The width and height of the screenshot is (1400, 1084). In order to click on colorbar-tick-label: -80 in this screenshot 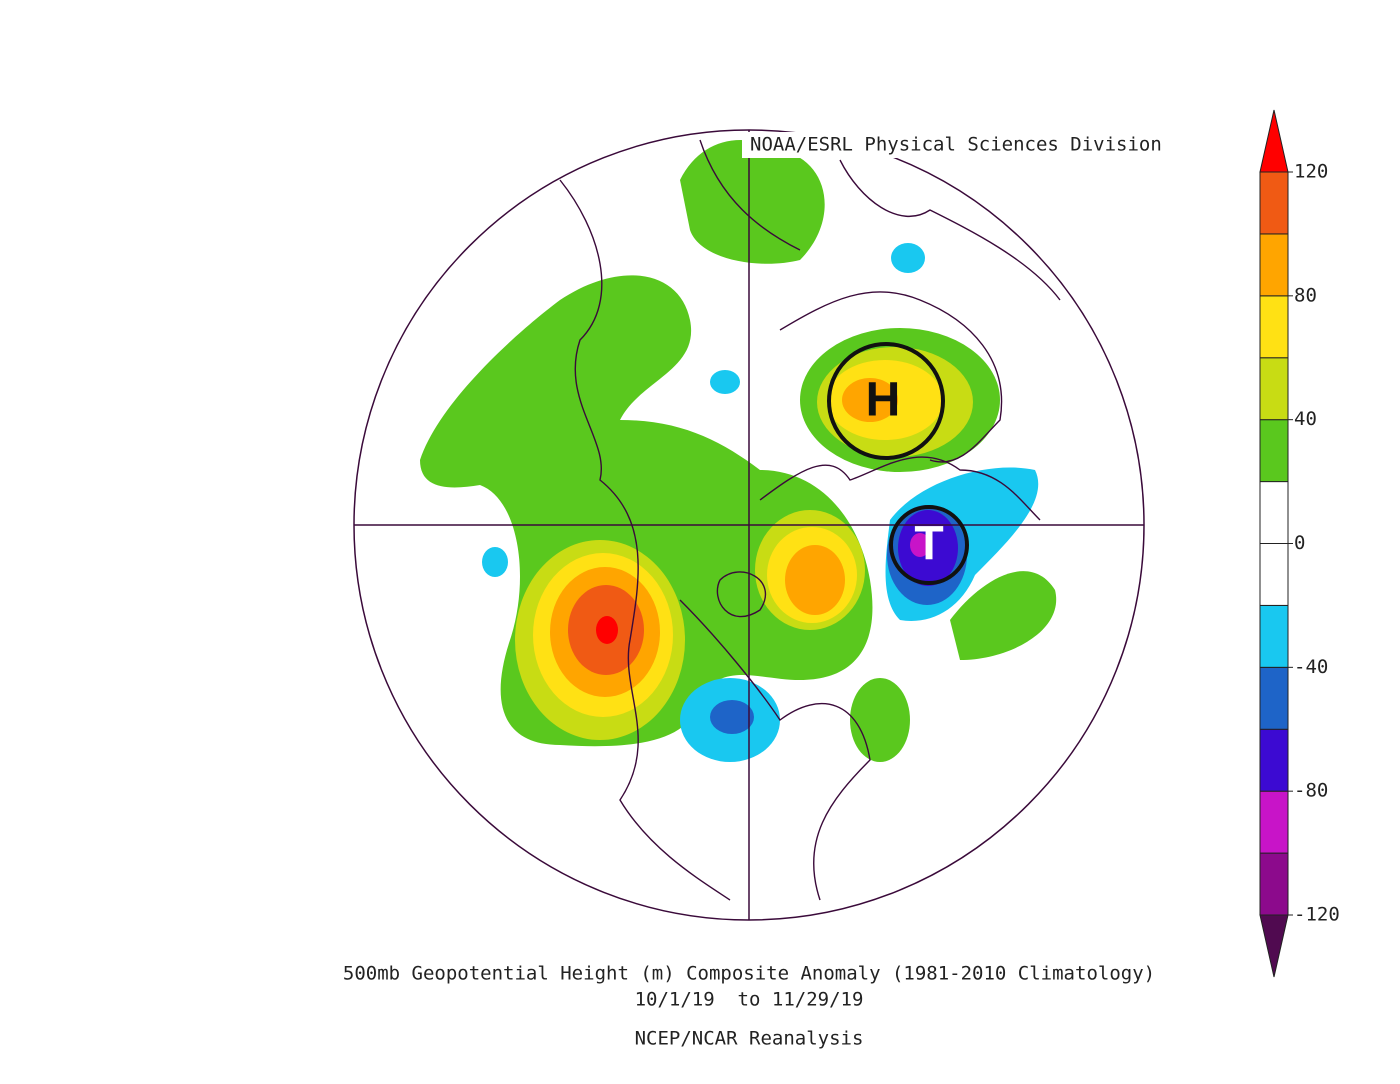, I will do `click(1311, 791)`.